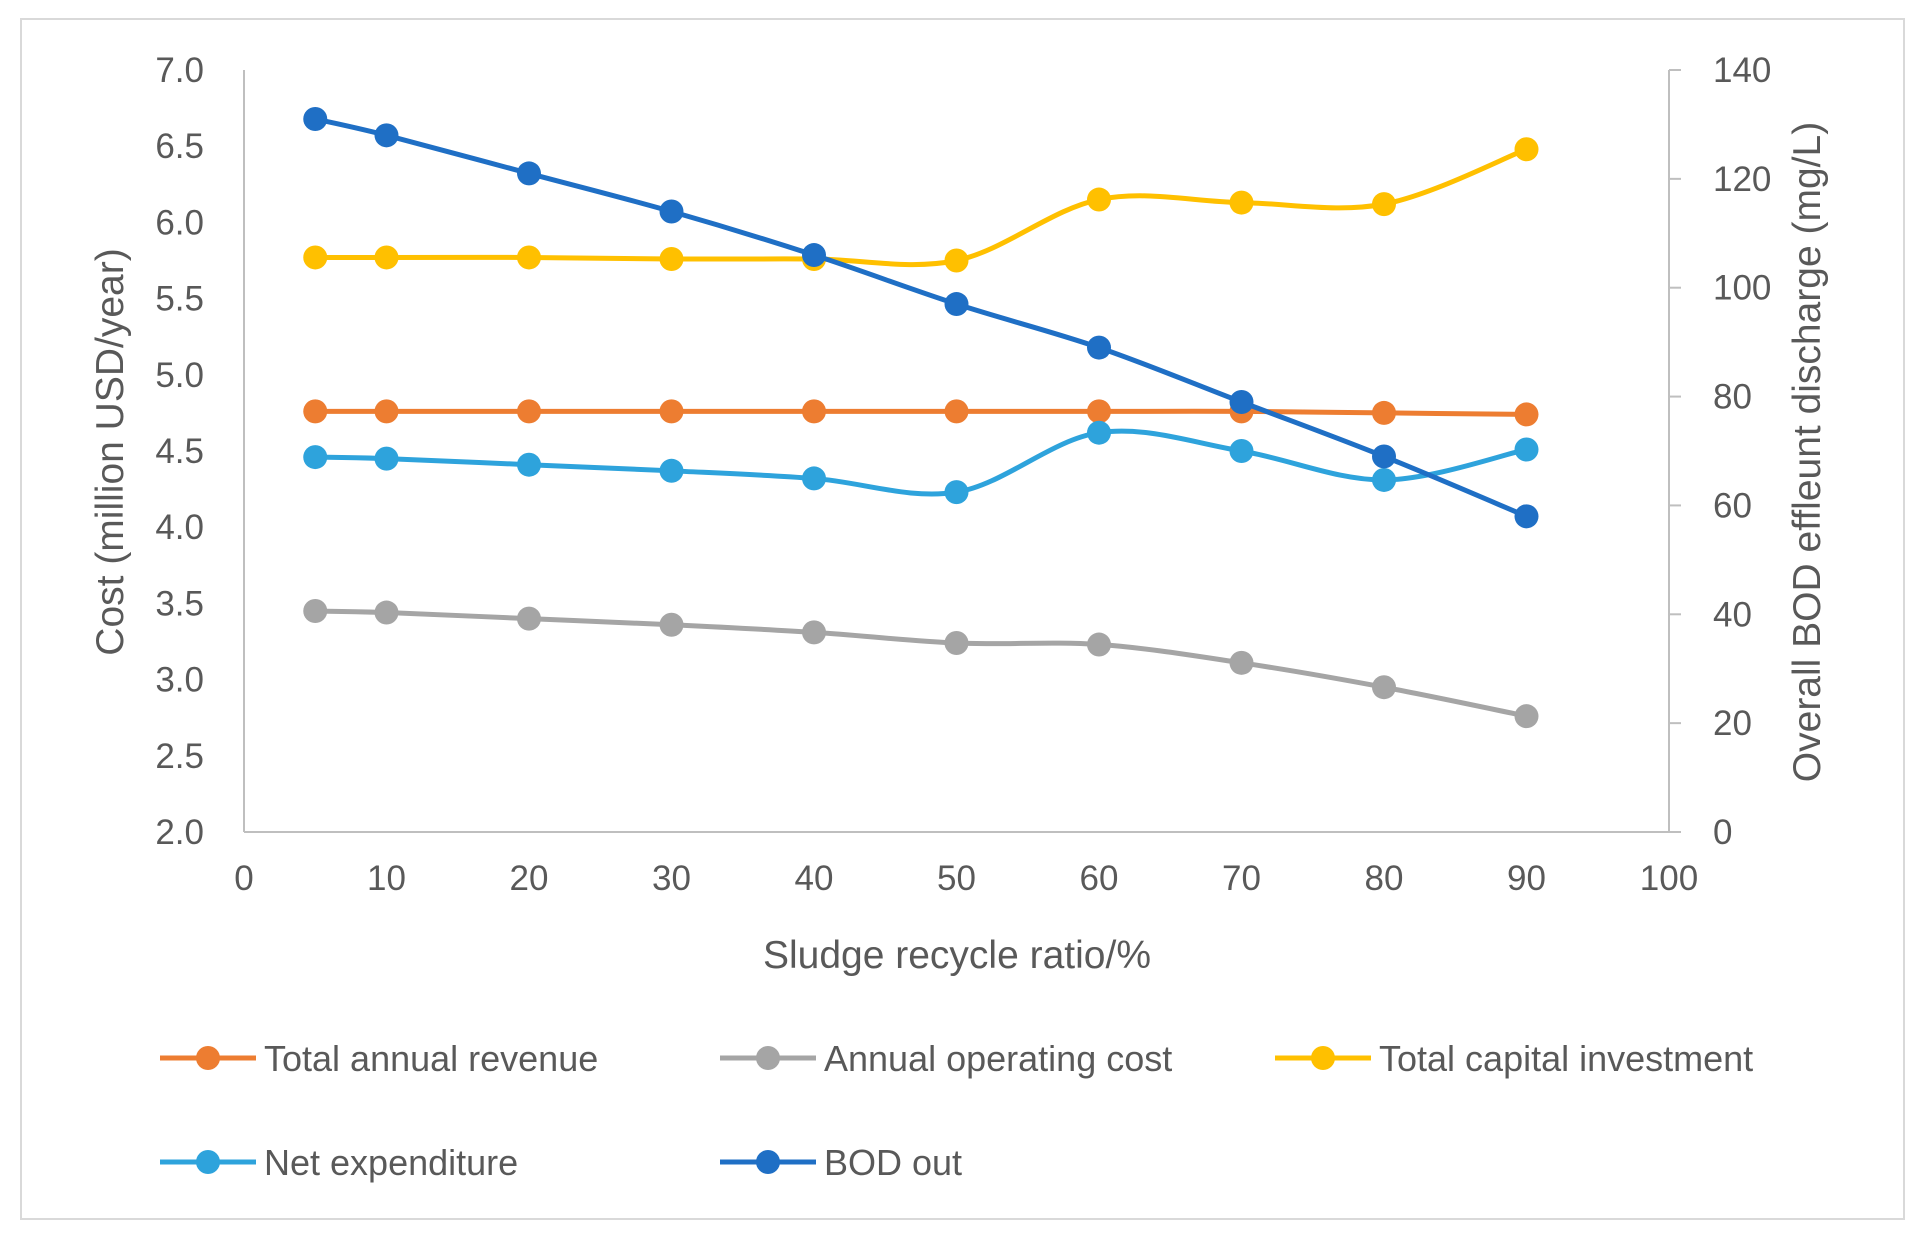 This screenshot has height=1236, width=1923. What do you see at coordinates (431, 1058) in the screenshot?
I see `legend-label: Total annual revenue` at bounding box center [431, 1058].